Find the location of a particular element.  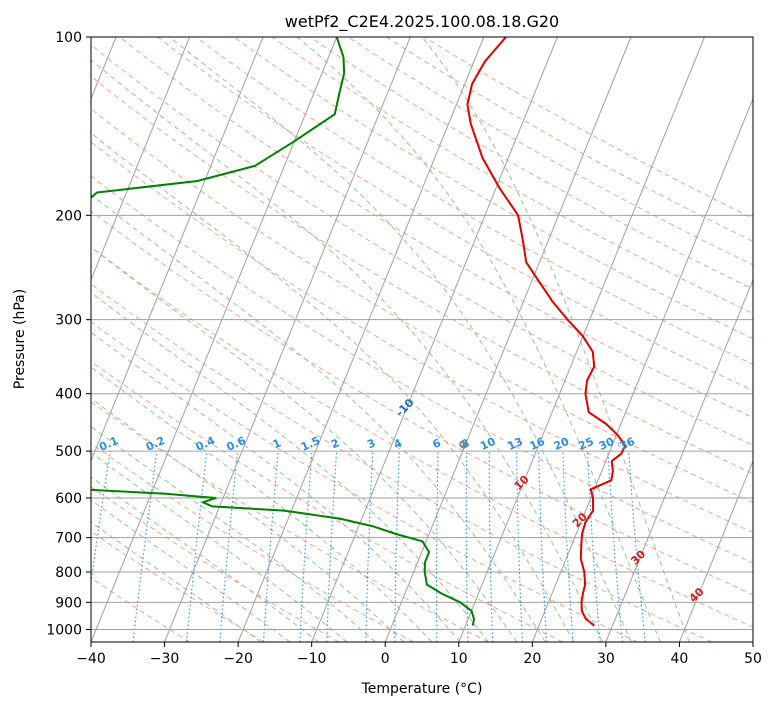

mixing-ratio-label: 16 is located at coordinates (538, 444).